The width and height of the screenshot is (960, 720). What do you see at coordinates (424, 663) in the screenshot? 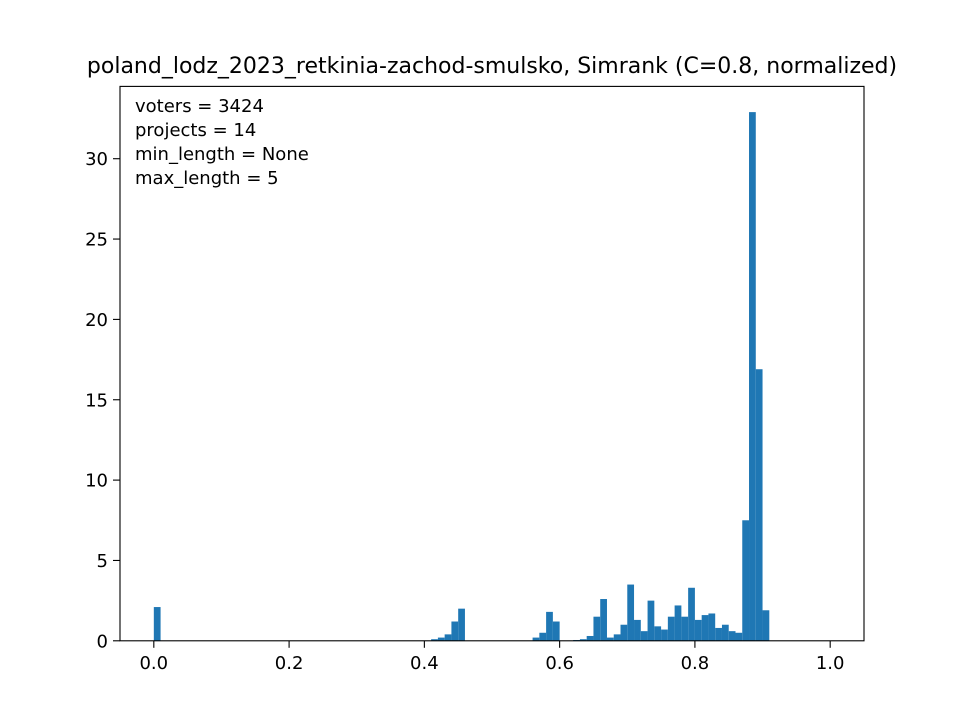
I see `x-tick-label: 0.4` at bounding box center [424, 663].